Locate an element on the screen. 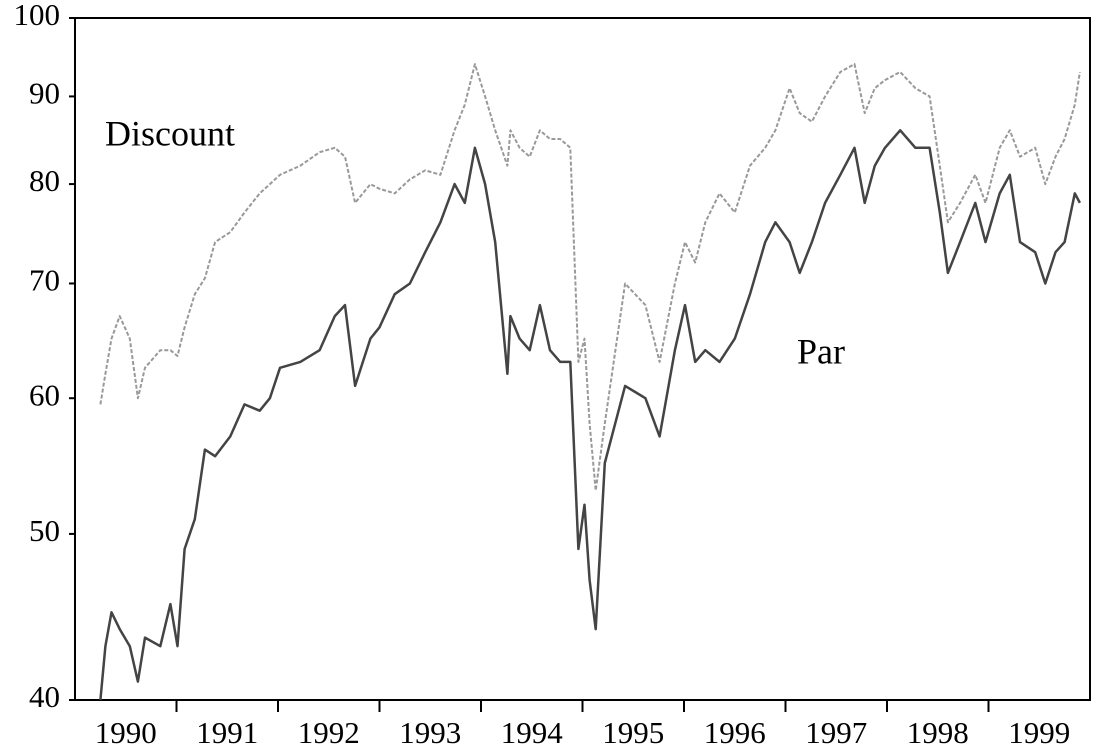 This screenshot has width=1094, height=753. y-tick-label: 60 is located at coordinates (44, 394).